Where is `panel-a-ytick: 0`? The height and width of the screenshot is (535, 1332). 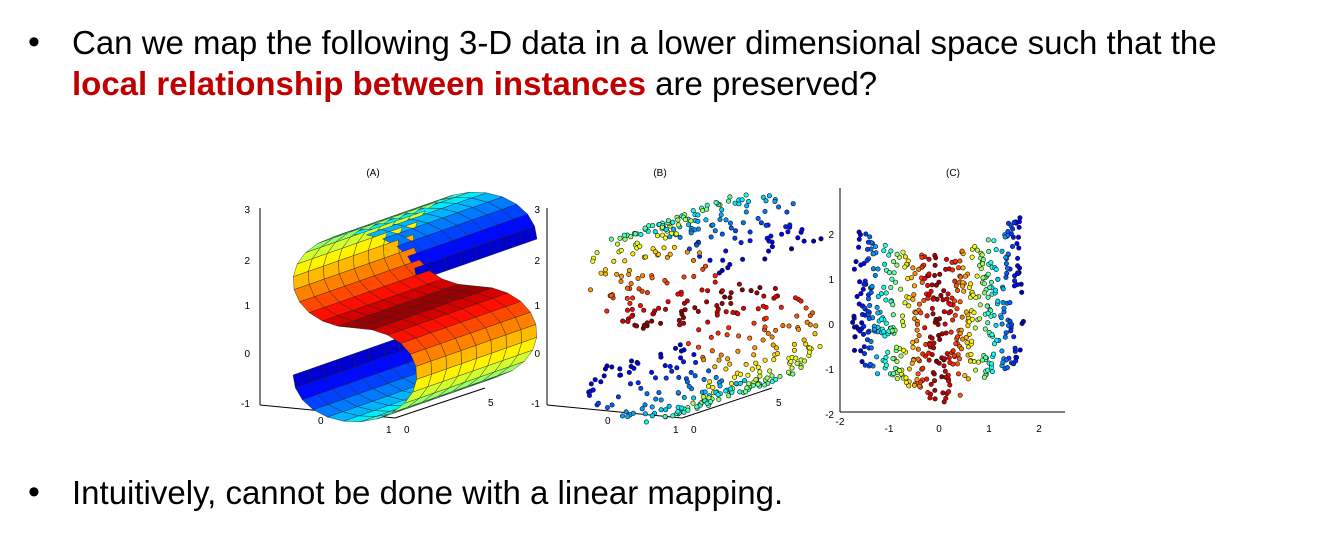 panel-a-ytick: 0 is located at coordinates (247, 354).